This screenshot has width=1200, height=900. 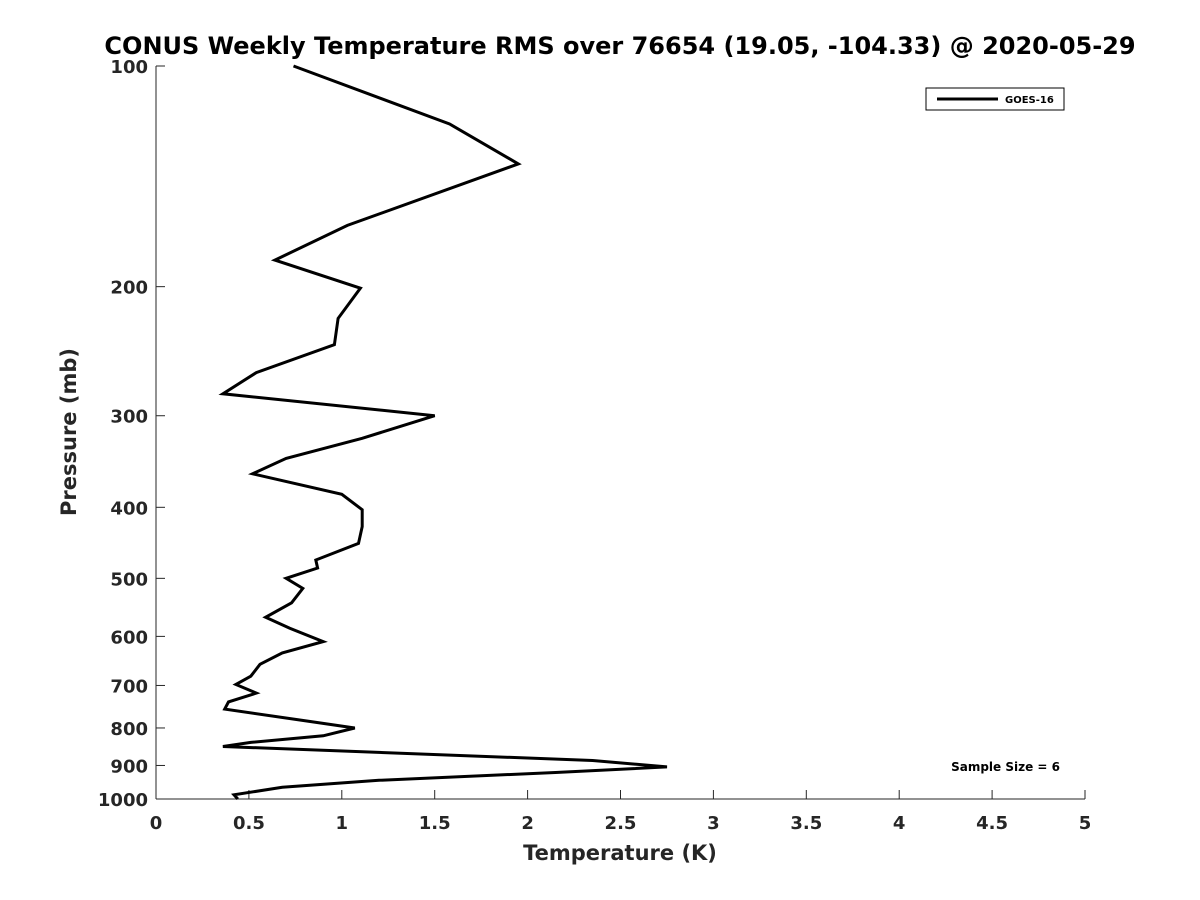 What do you see at coordinates (342, 823) in the screenshot?
I see `x-tick-label: 1` at bounding box center [342, 823].